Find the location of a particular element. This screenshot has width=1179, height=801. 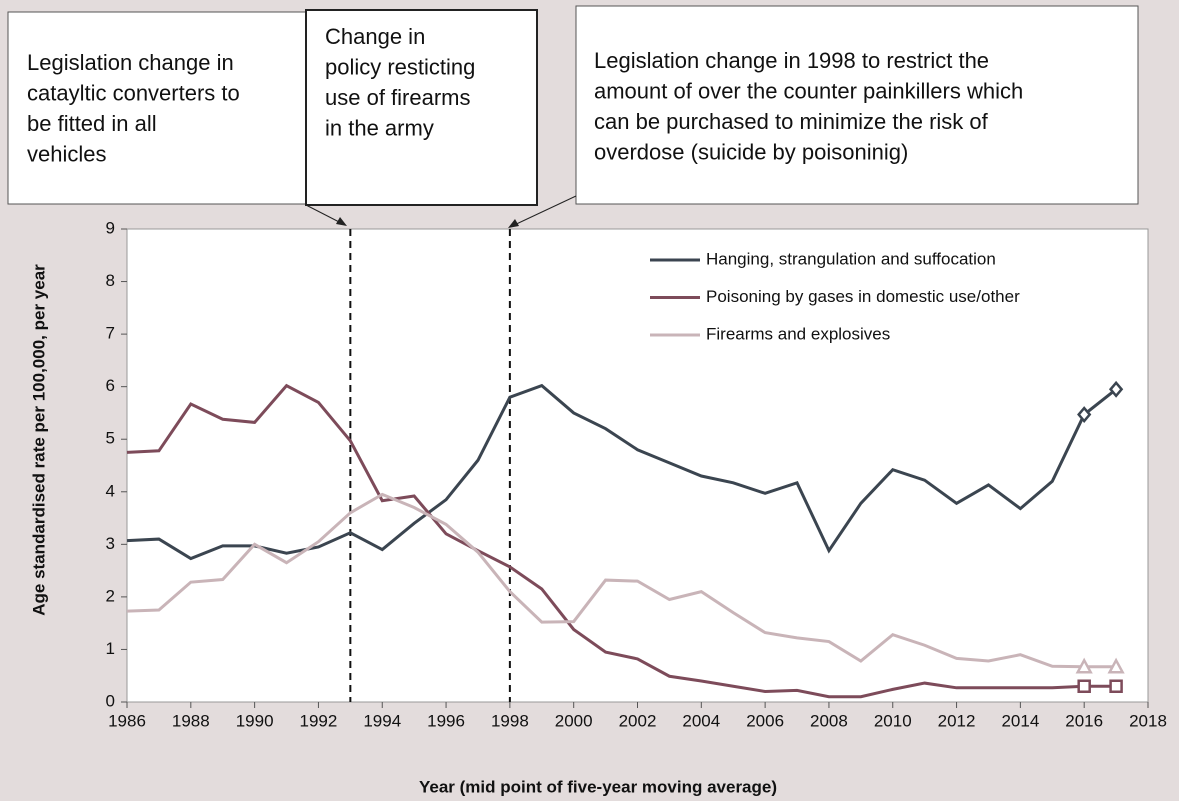

annotation-text: overdose (suicide by poisoninig) is located at coordinates (751, 151).